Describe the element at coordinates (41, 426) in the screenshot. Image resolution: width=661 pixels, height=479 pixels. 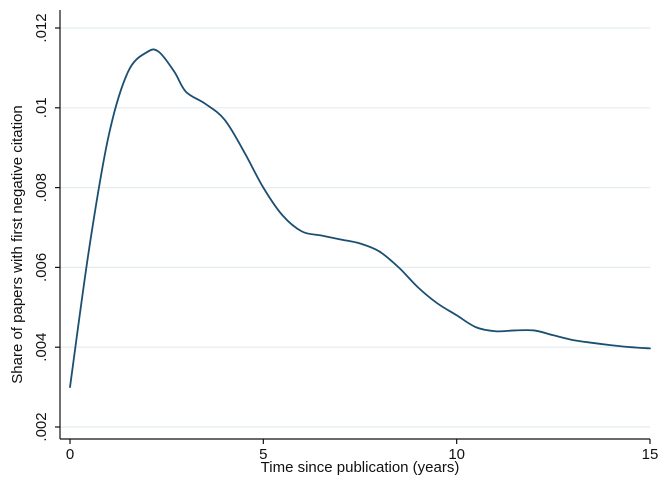
I see `y-tick-label: .002` at that location.